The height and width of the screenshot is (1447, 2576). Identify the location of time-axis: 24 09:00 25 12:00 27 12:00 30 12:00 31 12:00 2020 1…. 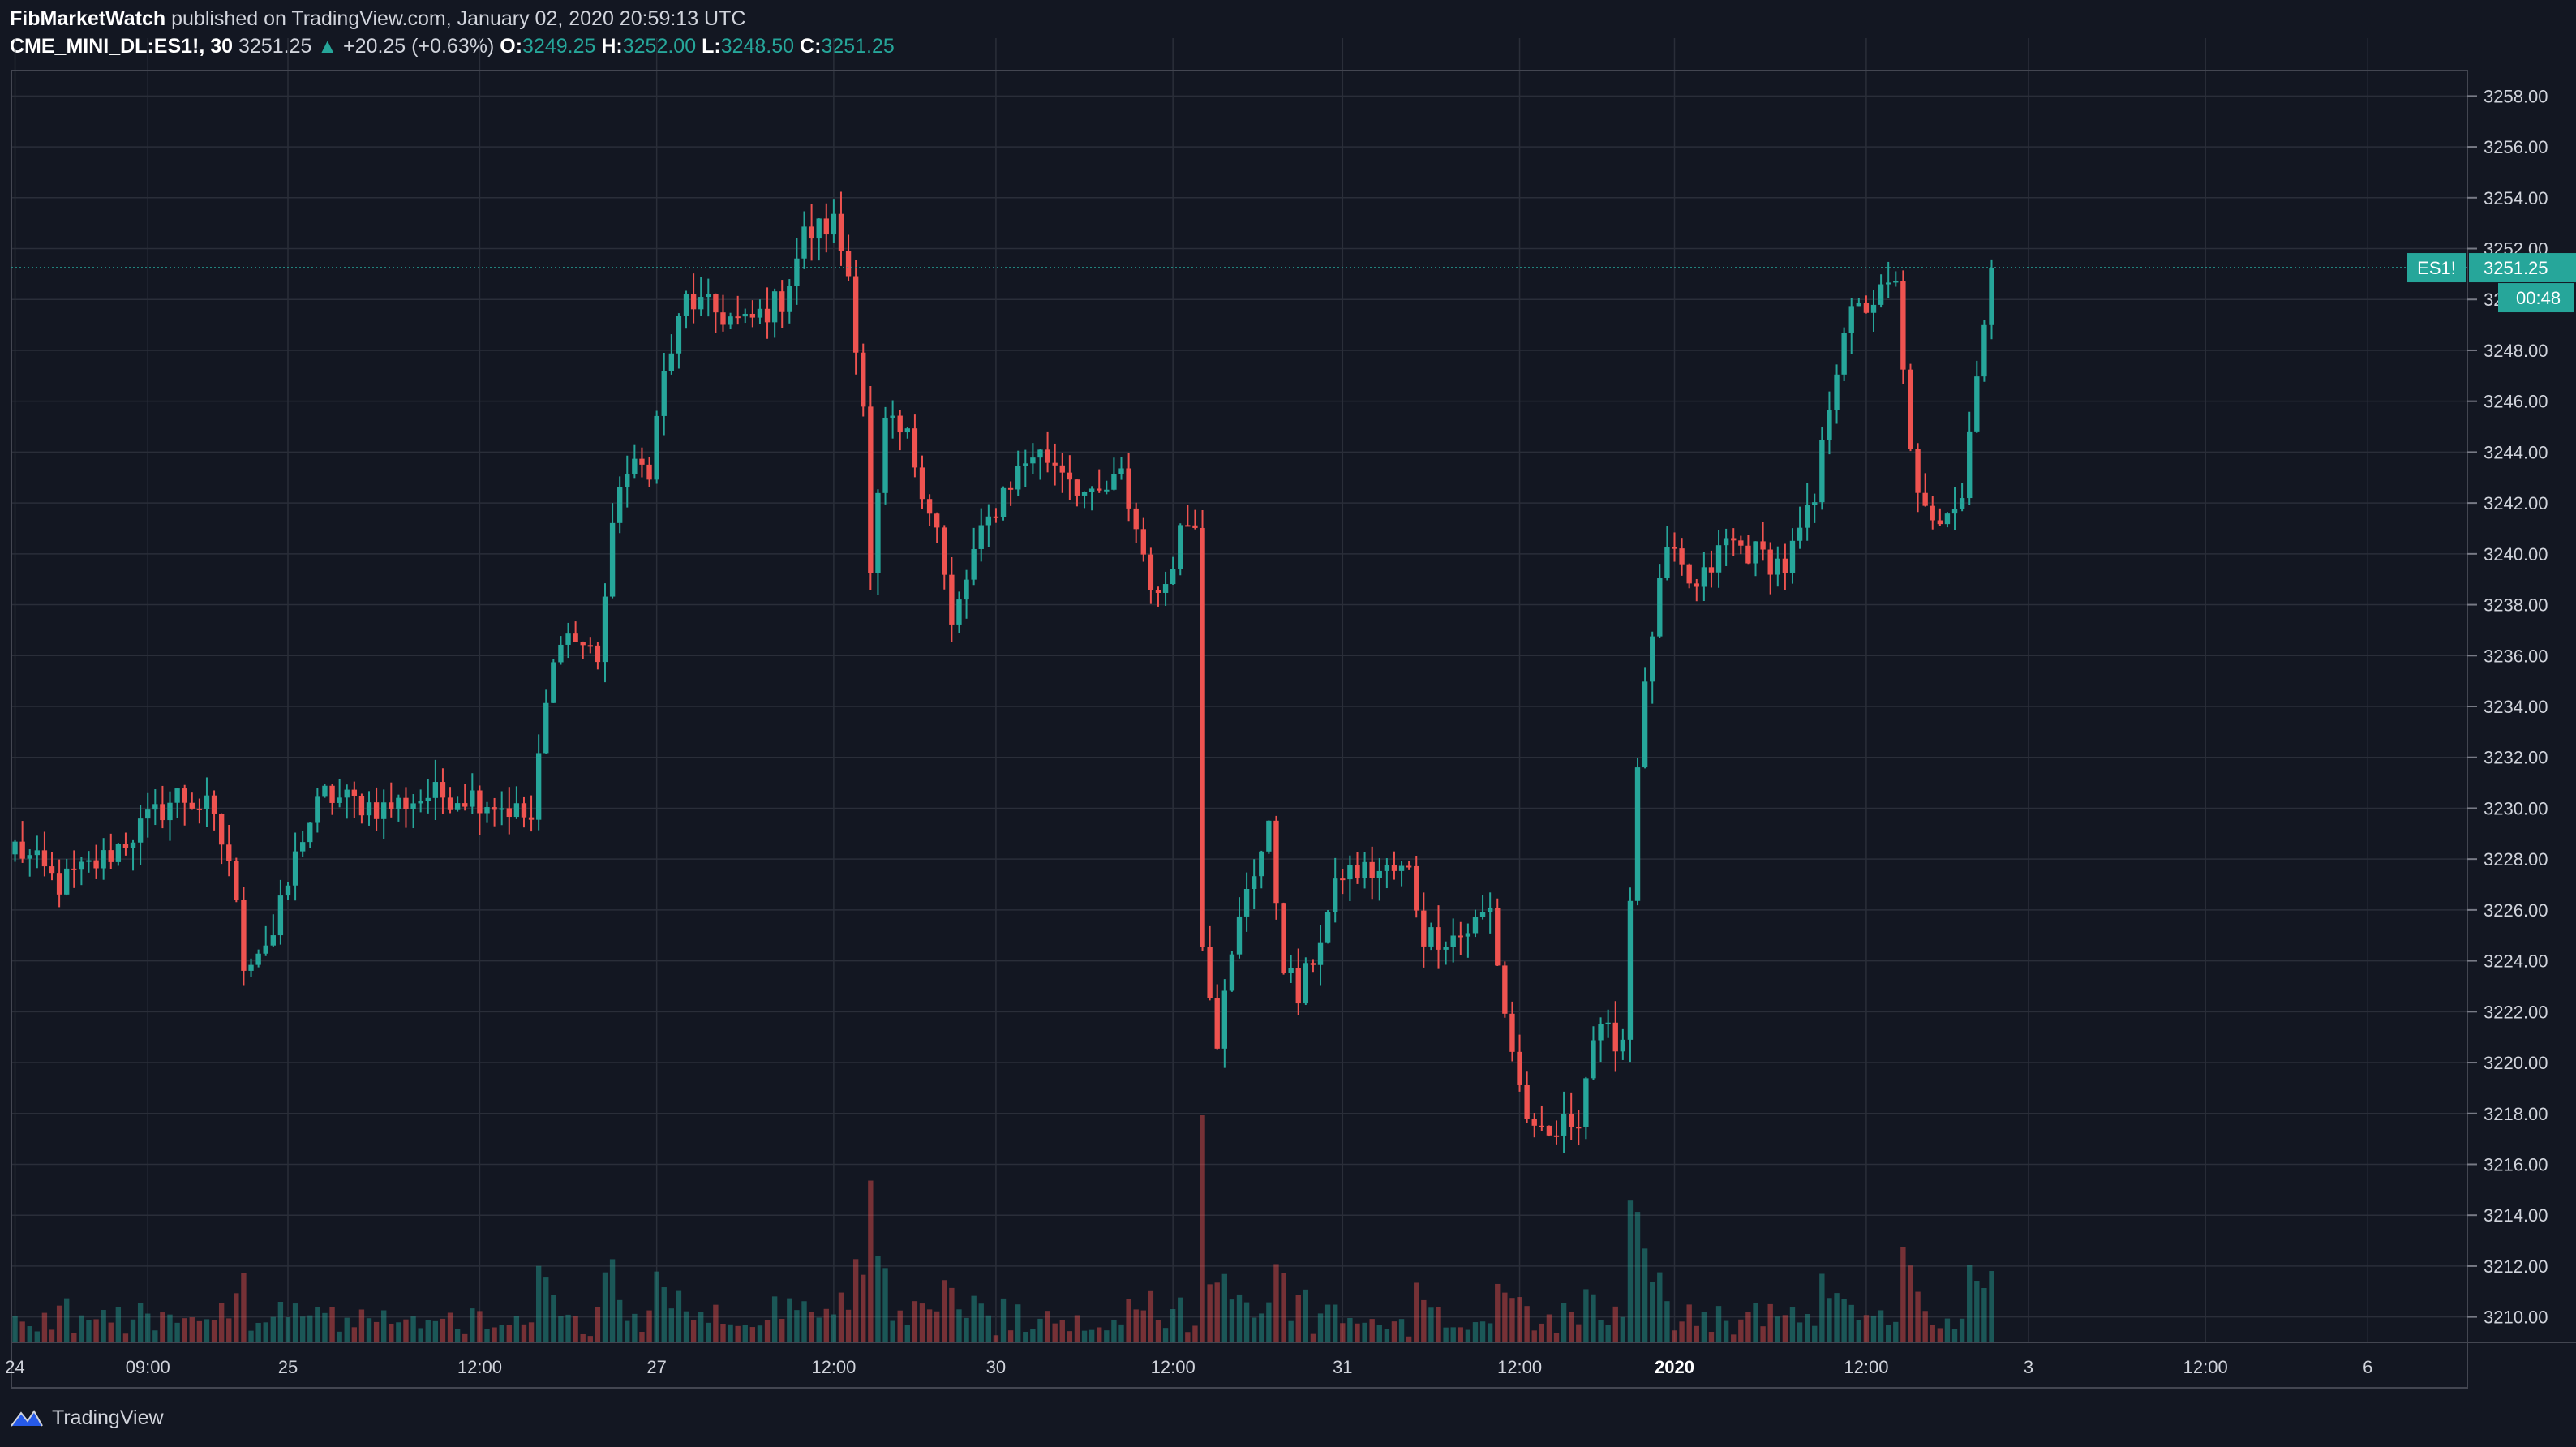
(1188, 1367).